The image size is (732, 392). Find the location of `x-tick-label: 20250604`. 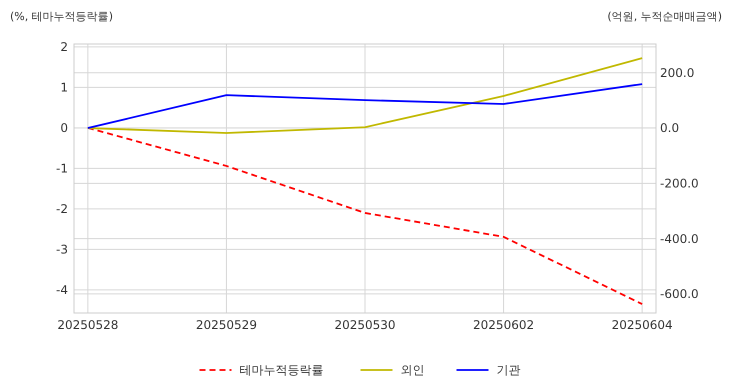

x-tick-label: 20250604 is located at coordinates (642, 325).